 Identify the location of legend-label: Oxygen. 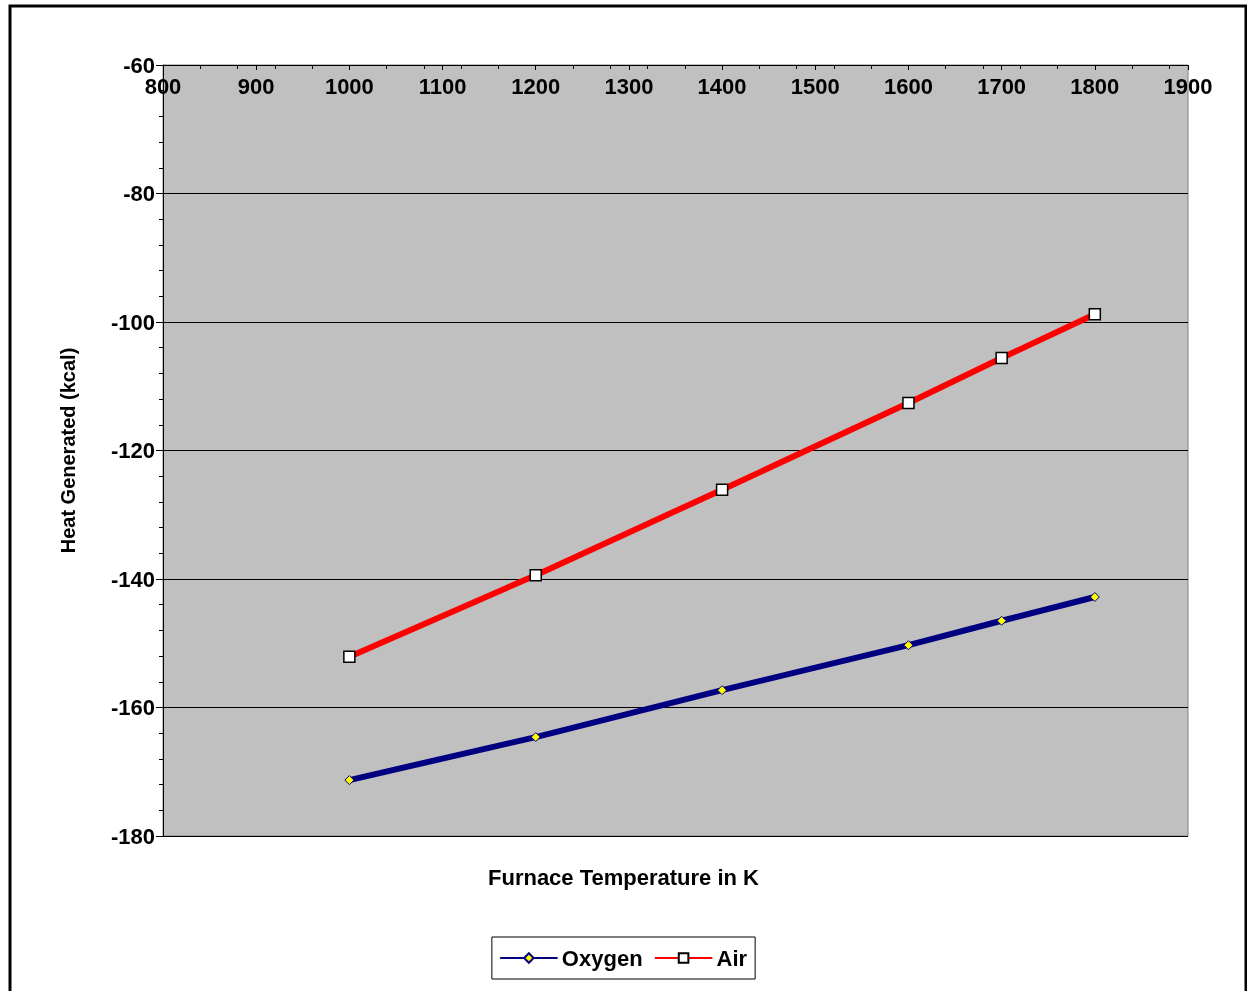
(602, 958).